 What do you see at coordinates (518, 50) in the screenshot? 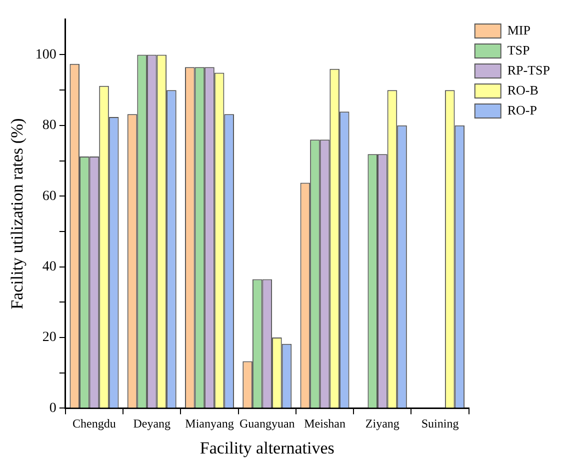
I see `legend-label: TSP` at bounding box center [518, 50].